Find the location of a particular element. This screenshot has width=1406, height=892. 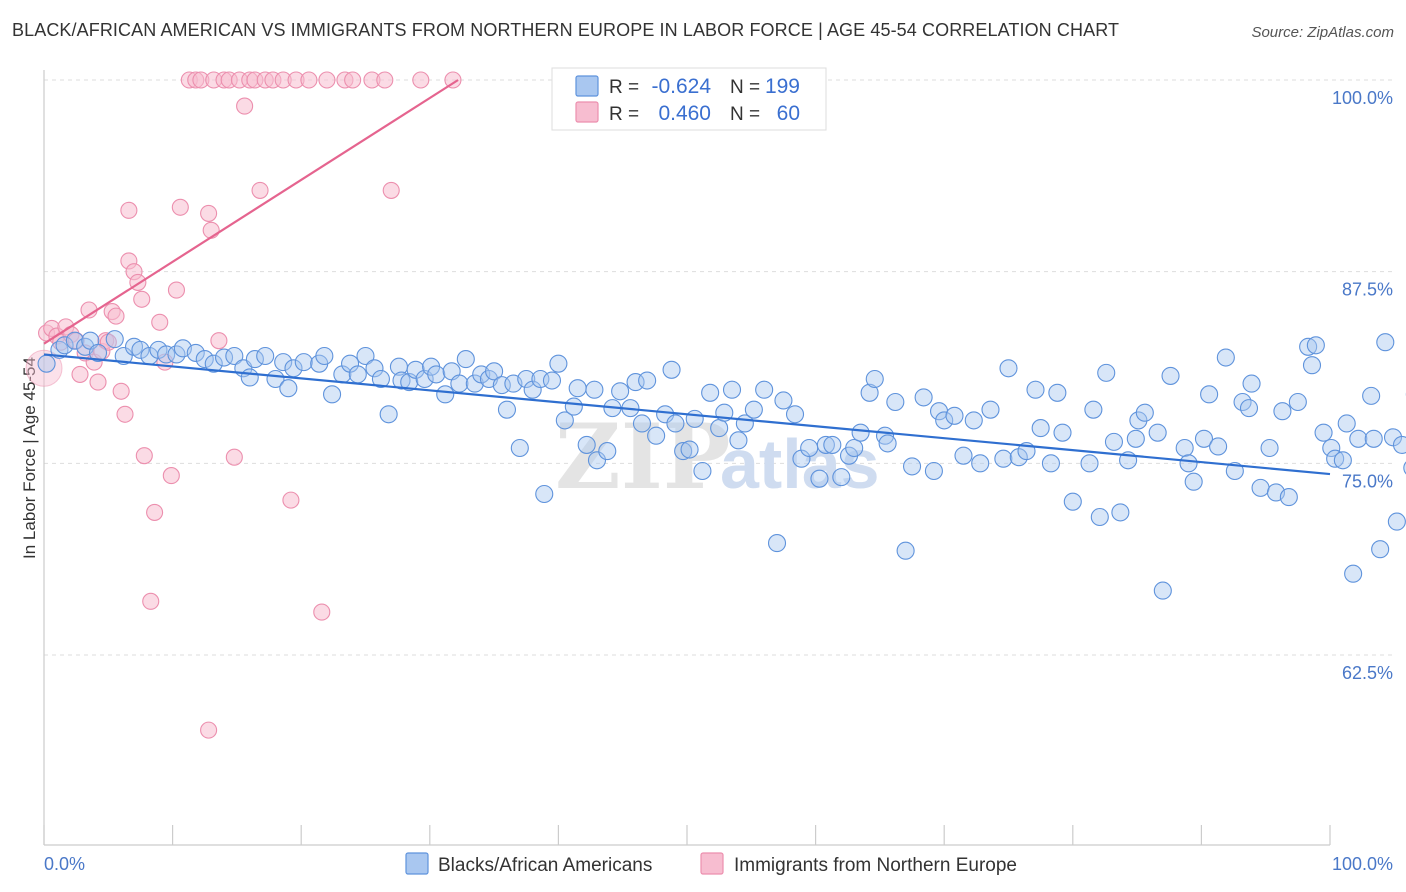

data-point-pink-cluster is located at coordinates (44, 368).